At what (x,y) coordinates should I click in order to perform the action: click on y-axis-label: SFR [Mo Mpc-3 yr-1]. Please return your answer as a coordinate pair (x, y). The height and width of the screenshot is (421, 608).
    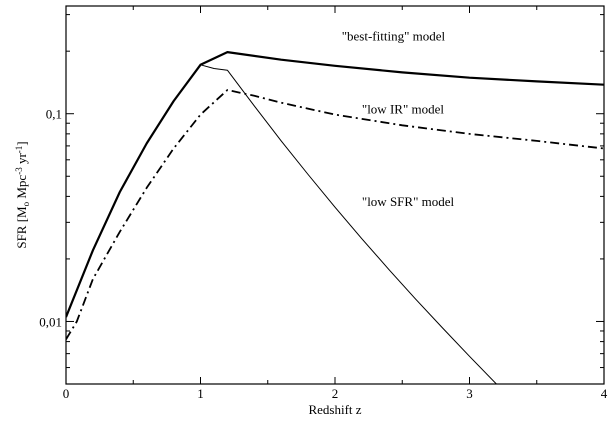
    Looking at the image, I should click on (22, 194).